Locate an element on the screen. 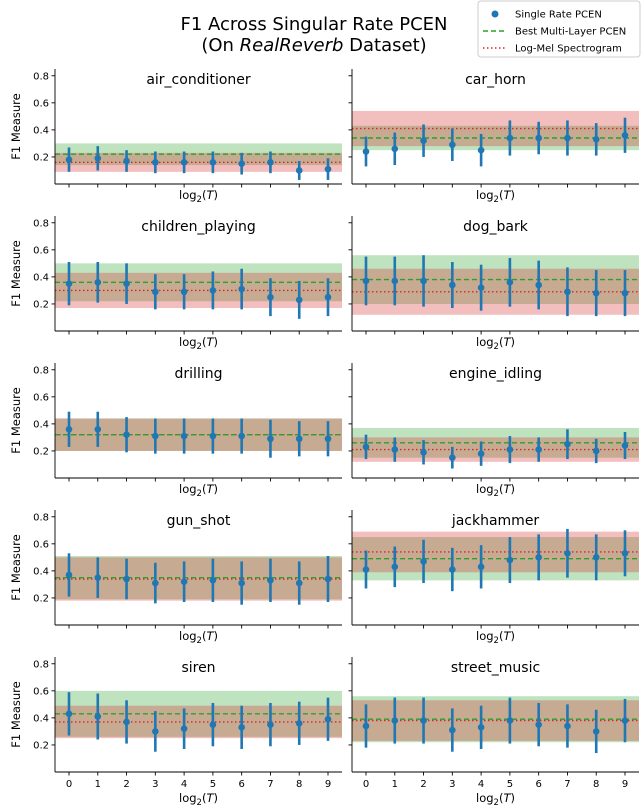  panel-engine_idling: engine_idling log2(T) is located at coordinates (493, 431).